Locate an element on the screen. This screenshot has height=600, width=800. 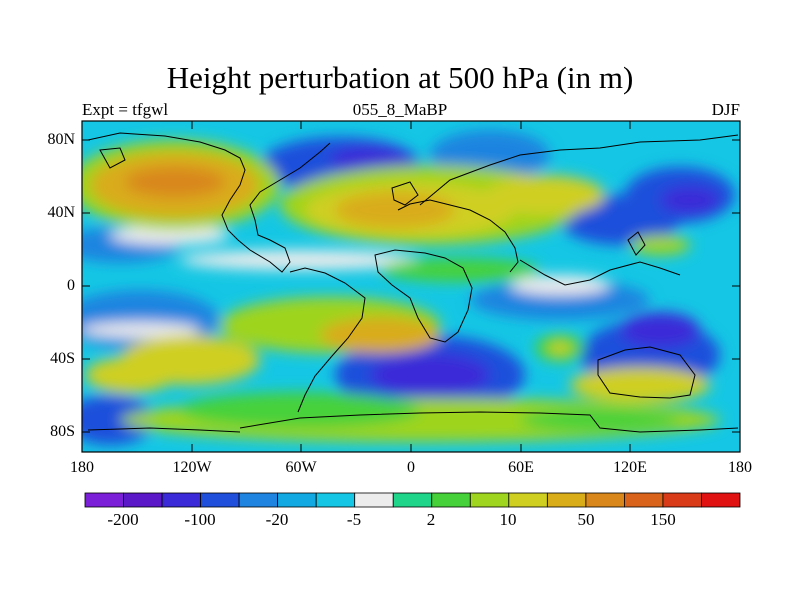
colorbar-label: -5 is located at coordinates (354, 519).